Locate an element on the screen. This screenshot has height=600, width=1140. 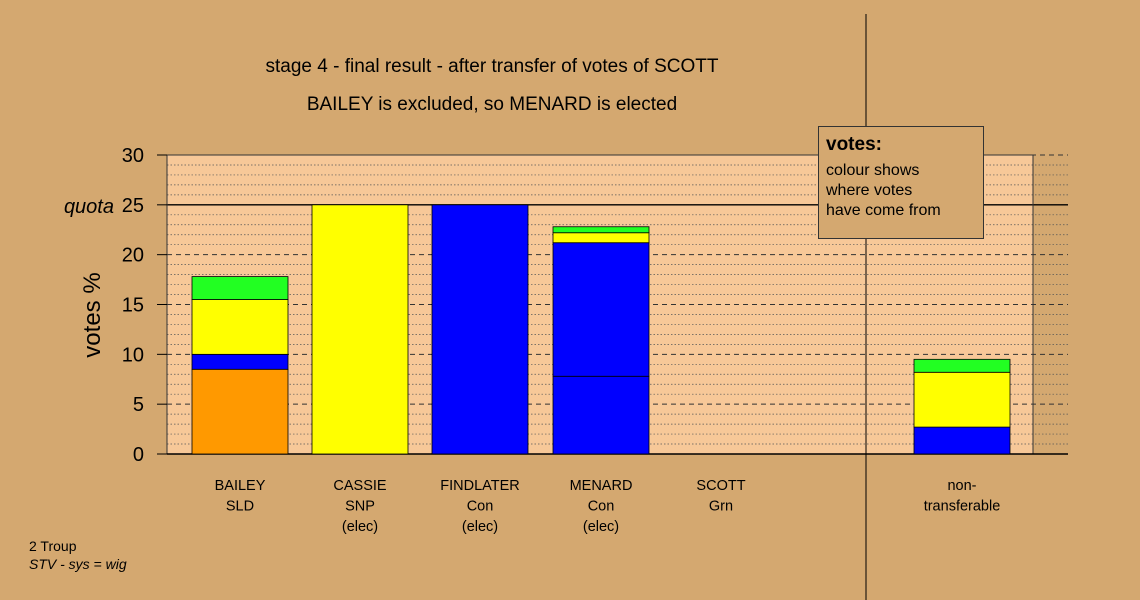
y-tick-label: 5 is located at coordinates (138, 405).